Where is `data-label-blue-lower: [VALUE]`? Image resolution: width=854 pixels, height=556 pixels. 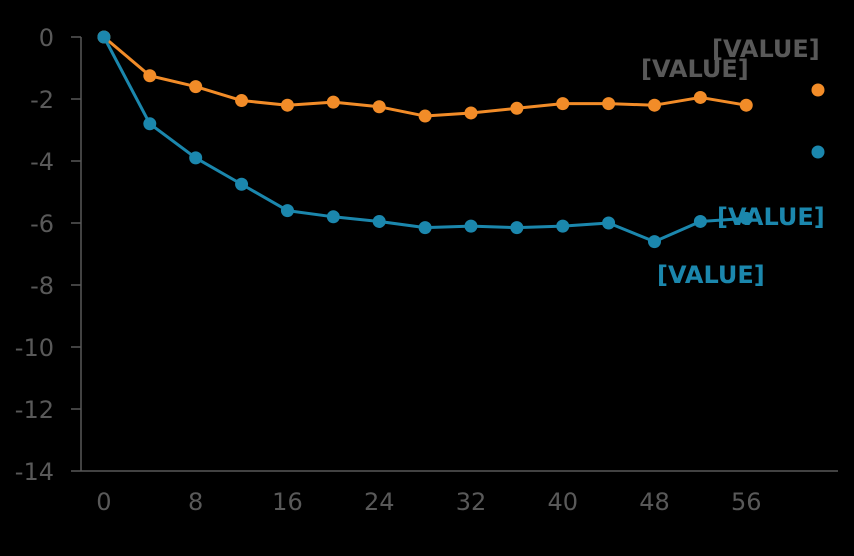 data-label-blue-lower: [VALUE] is located at coordinates (711, 275).